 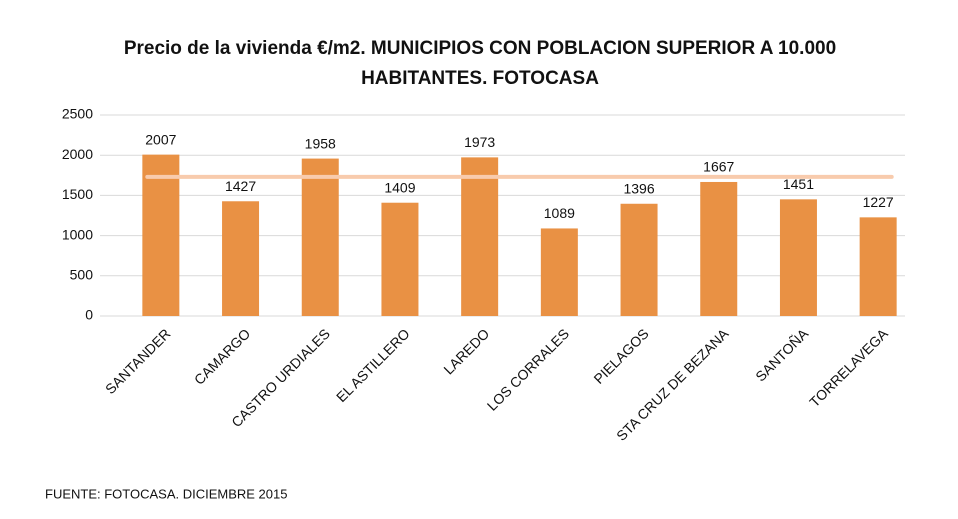 I want to click on x-tick-label: SANTANDER, so click(x=138, y=361).